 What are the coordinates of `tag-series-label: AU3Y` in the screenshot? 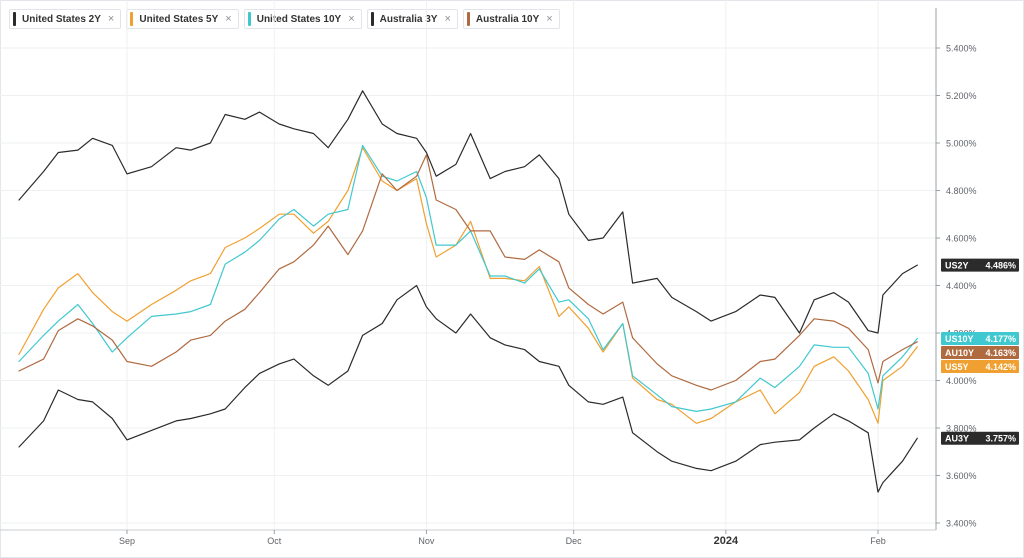 It's located at (957, 439).